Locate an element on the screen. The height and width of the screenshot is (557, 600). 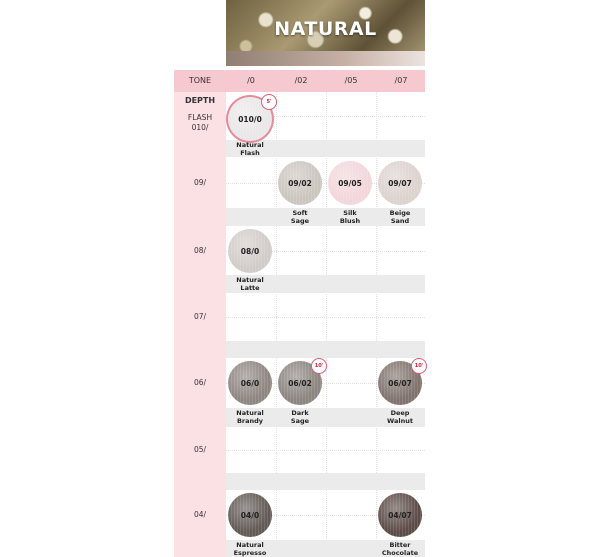
shade-code: 04/0 is located at coordinates (250, 515).